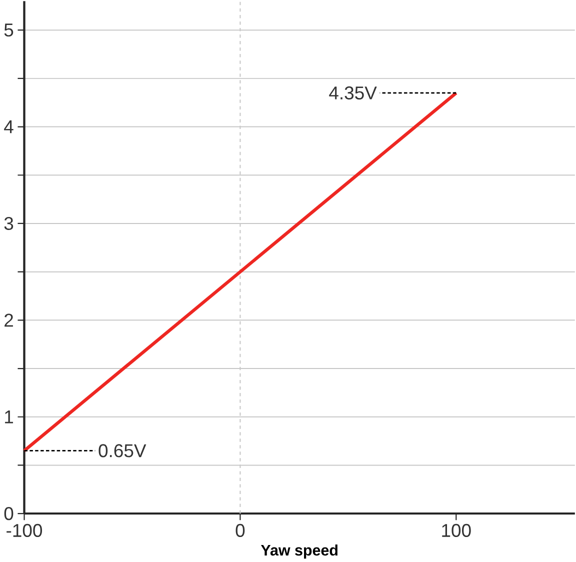  Describe the element at coordinates (9, 513) in the screenshot. I see `y-tick-label: 0` at that location.